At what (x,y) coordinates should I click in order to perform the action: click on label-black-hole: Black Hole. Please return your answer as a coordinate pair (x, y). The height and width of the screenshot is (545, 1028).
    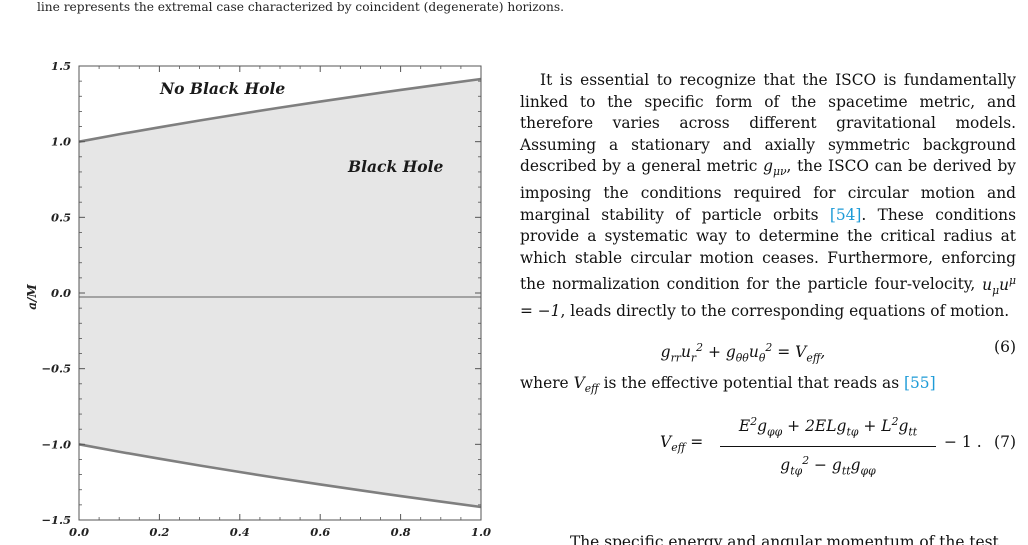
    Looking at the image, I should click on (395, 166).